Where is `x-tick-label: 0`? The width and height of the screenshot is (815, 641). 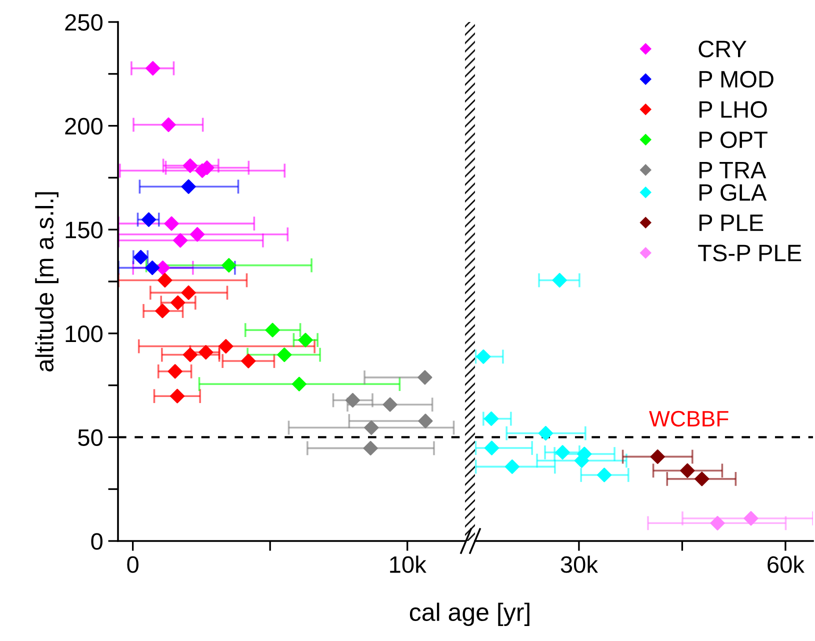
x-tick-label: 0 is located at coordinates (132, 564).